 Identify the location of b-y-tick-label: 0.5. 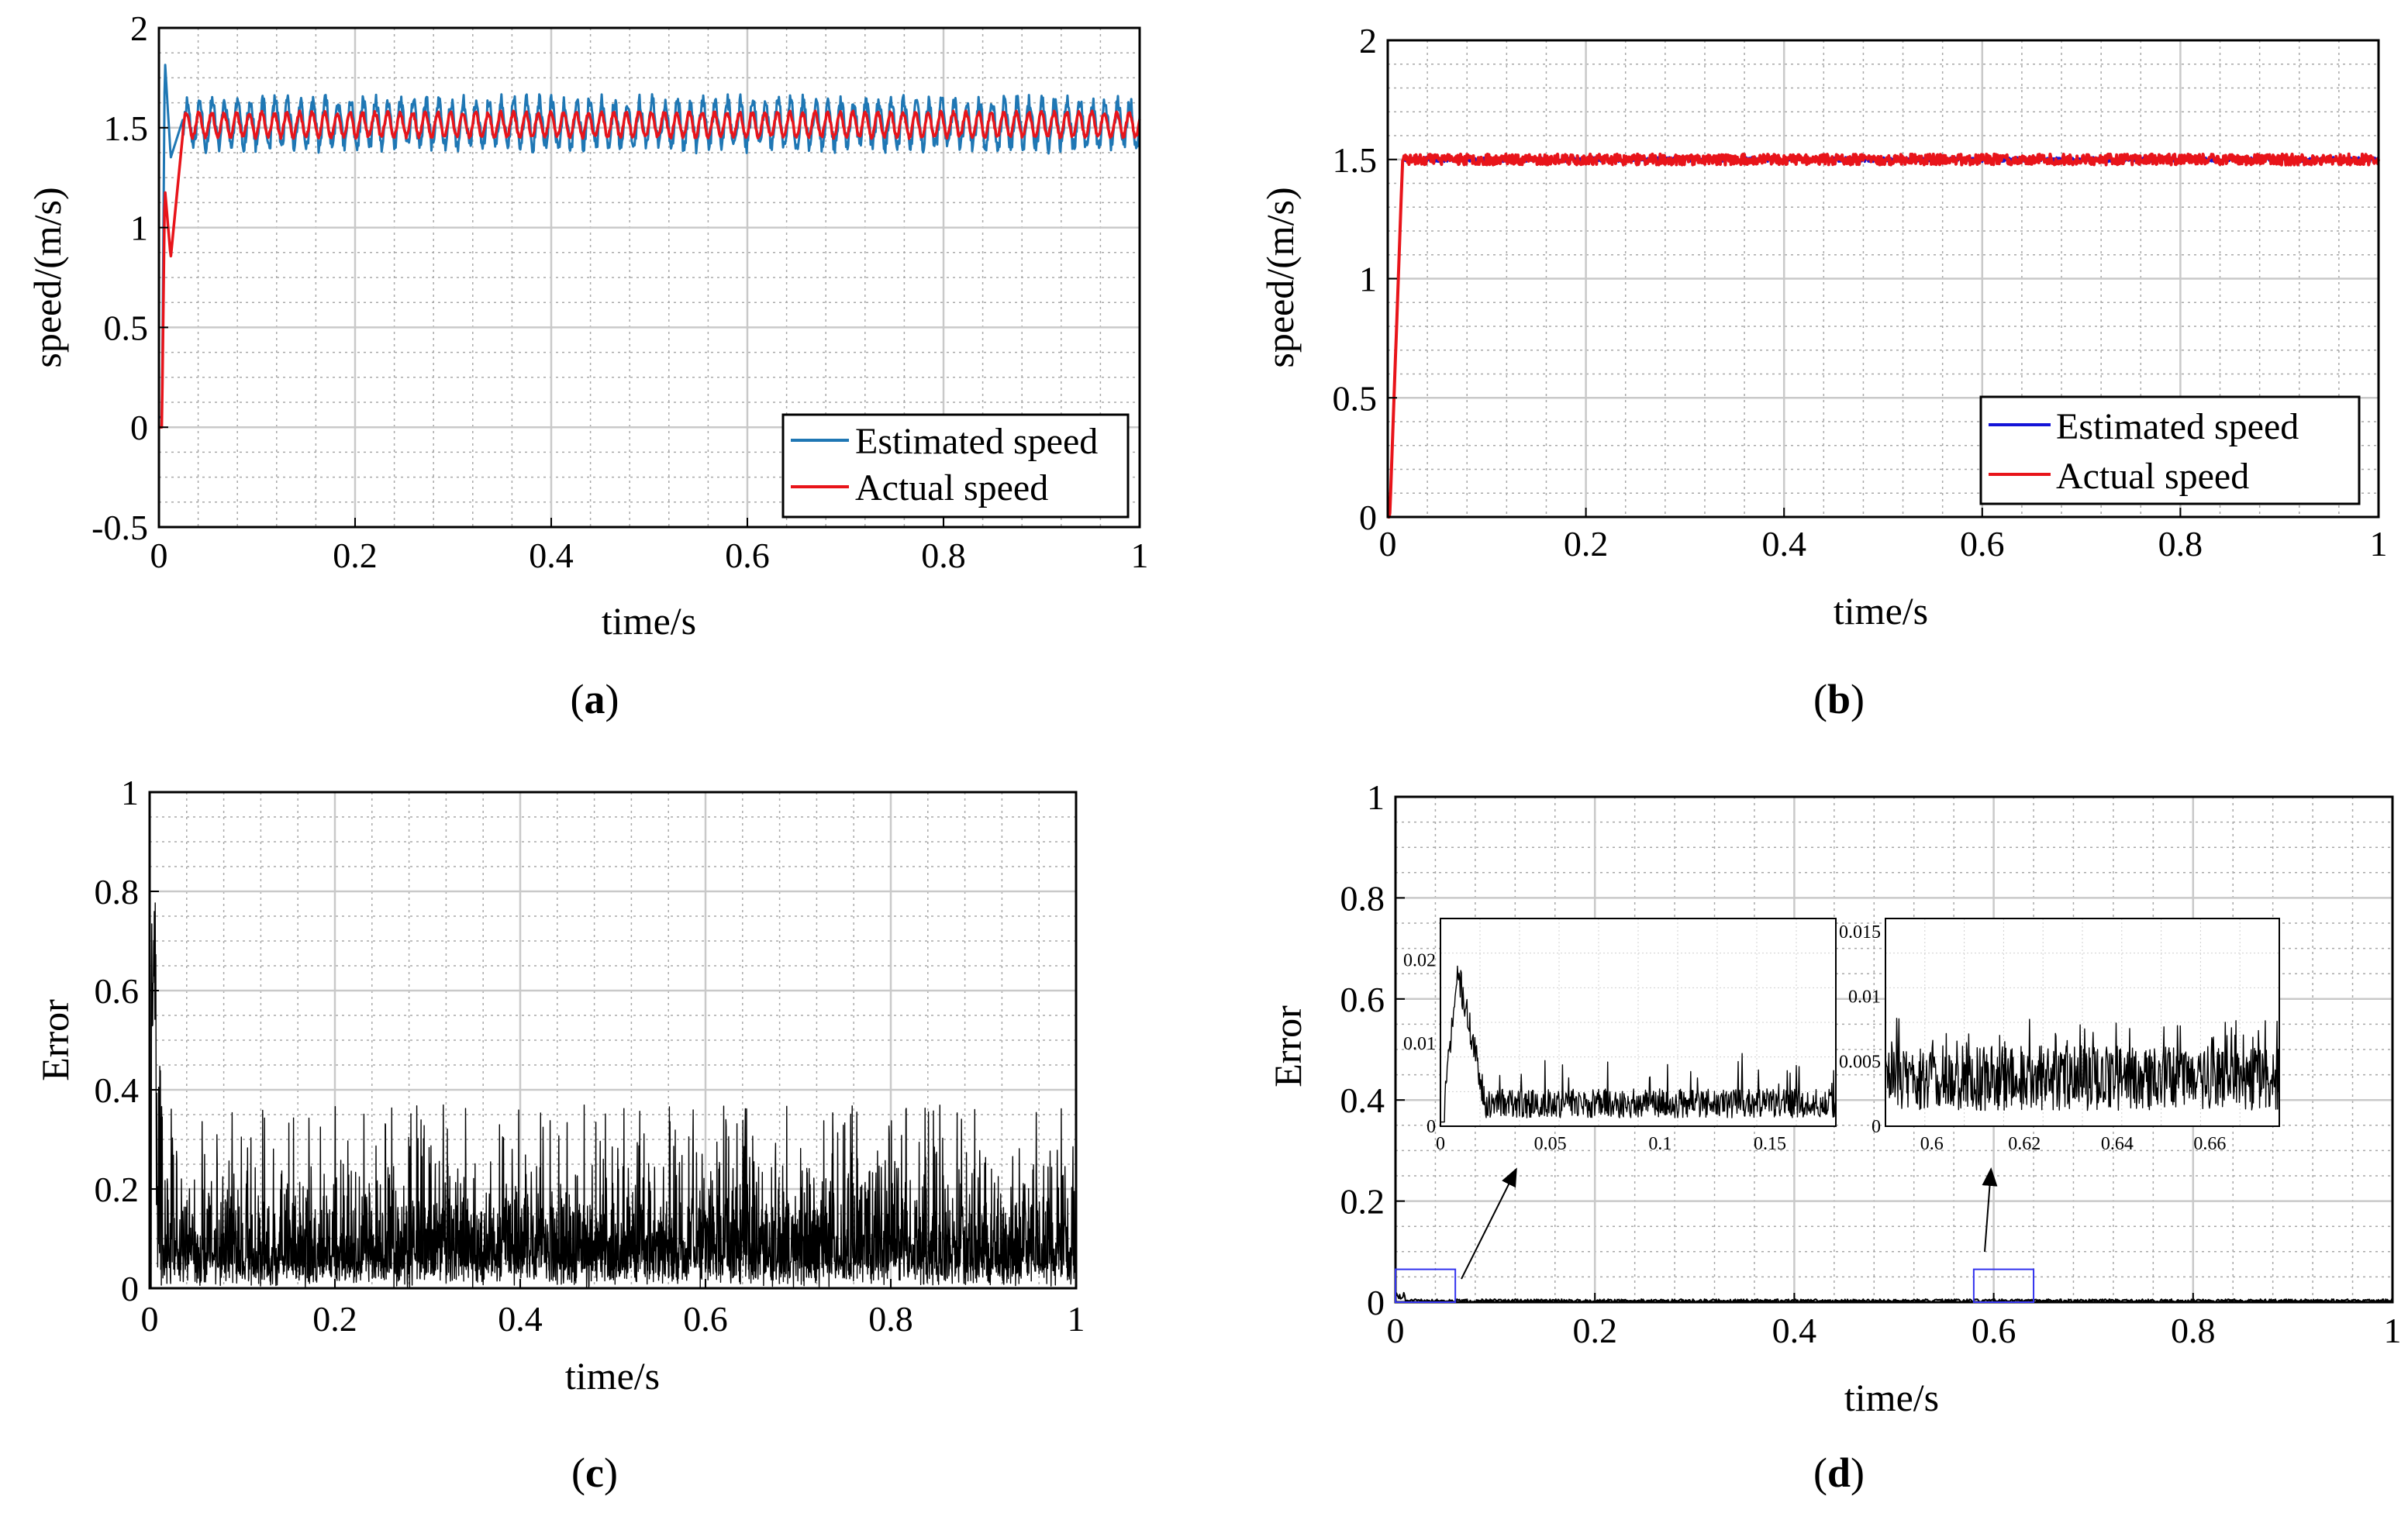
(1355, 398).